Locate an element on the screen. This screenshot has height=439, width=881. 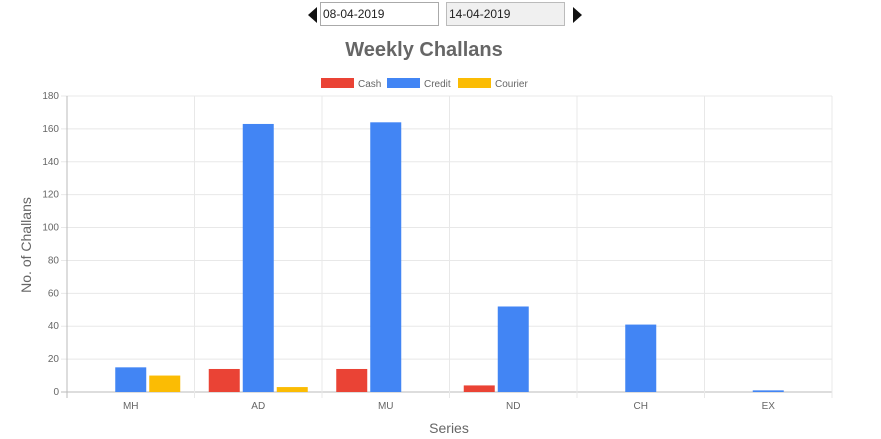
x-tick-label: ND is located at coordinates (513, 406).